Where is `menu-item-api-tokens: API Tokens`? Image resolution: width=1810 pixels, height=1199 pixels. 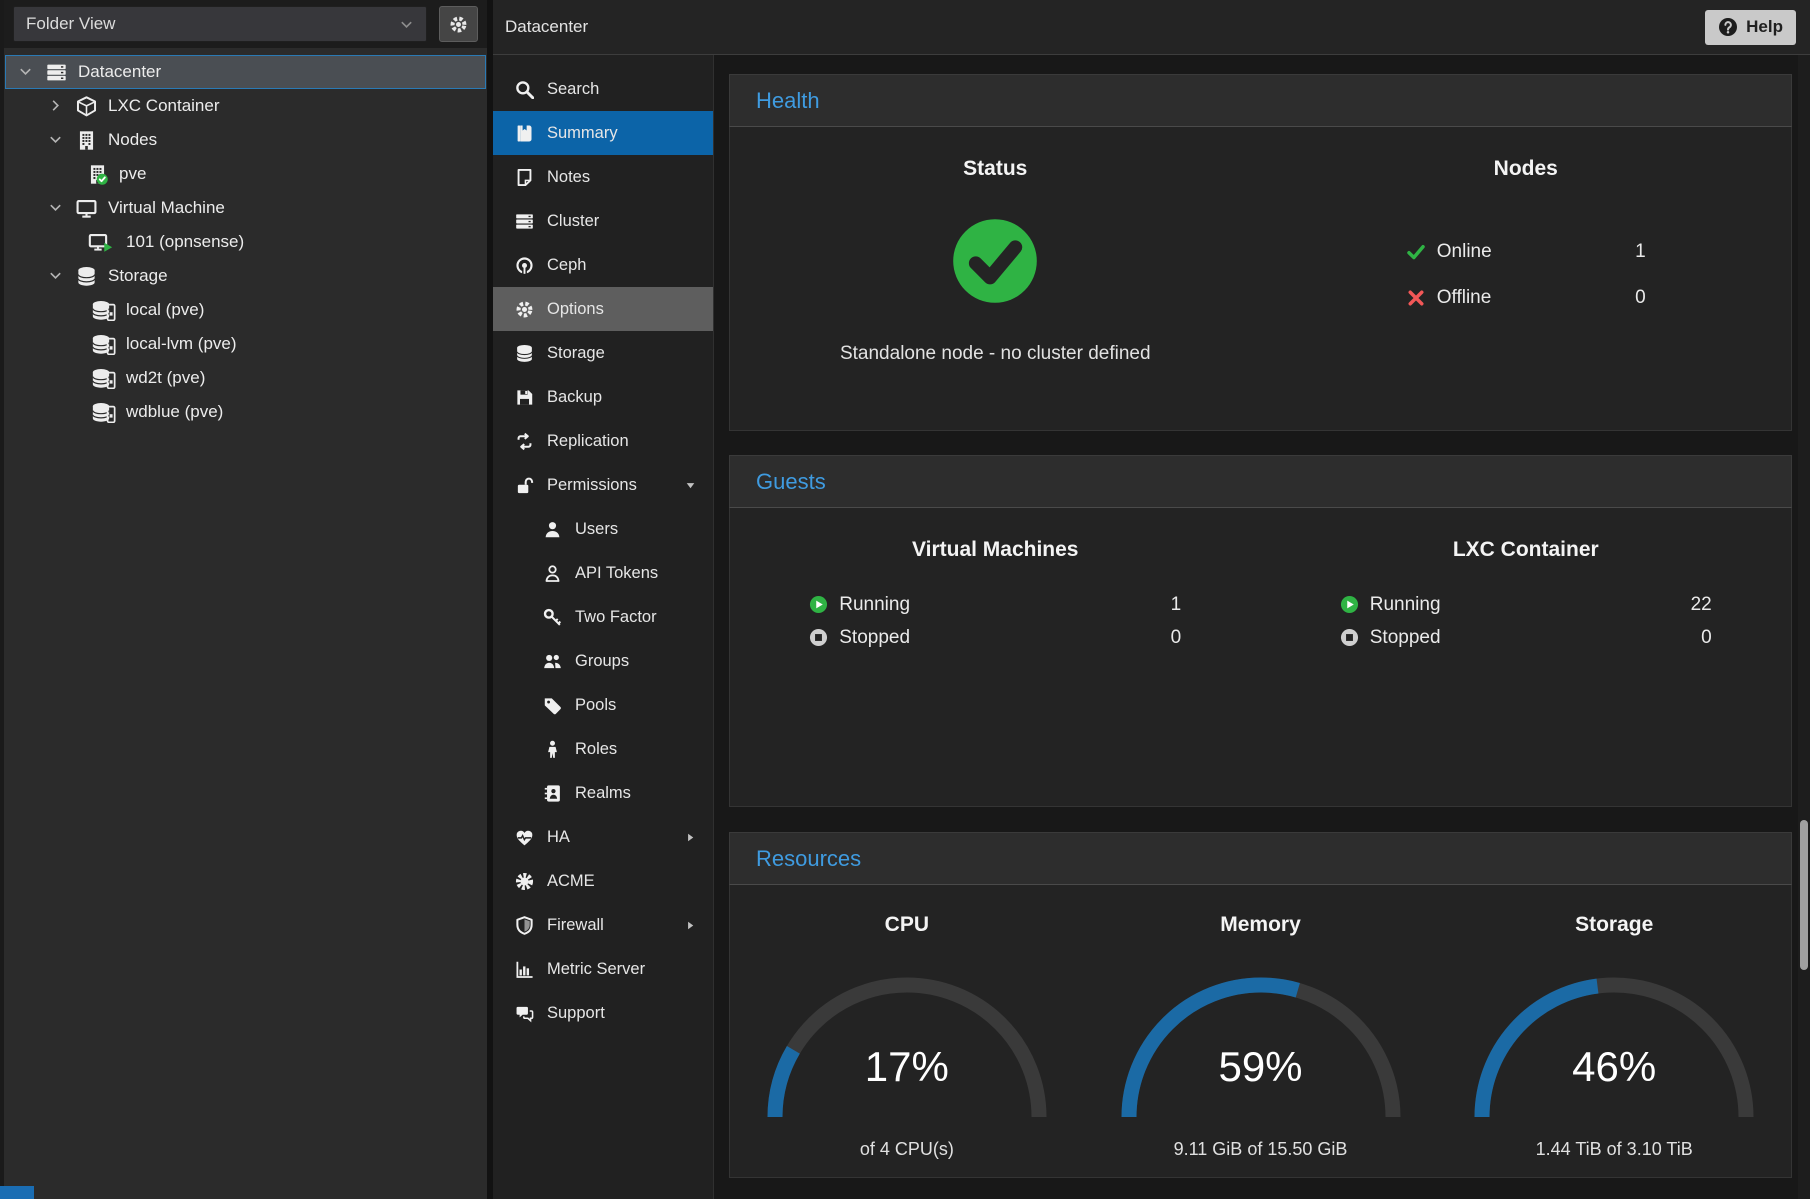
menu-item-api-tokens: API Tokens is located at coordinates (603, 573).